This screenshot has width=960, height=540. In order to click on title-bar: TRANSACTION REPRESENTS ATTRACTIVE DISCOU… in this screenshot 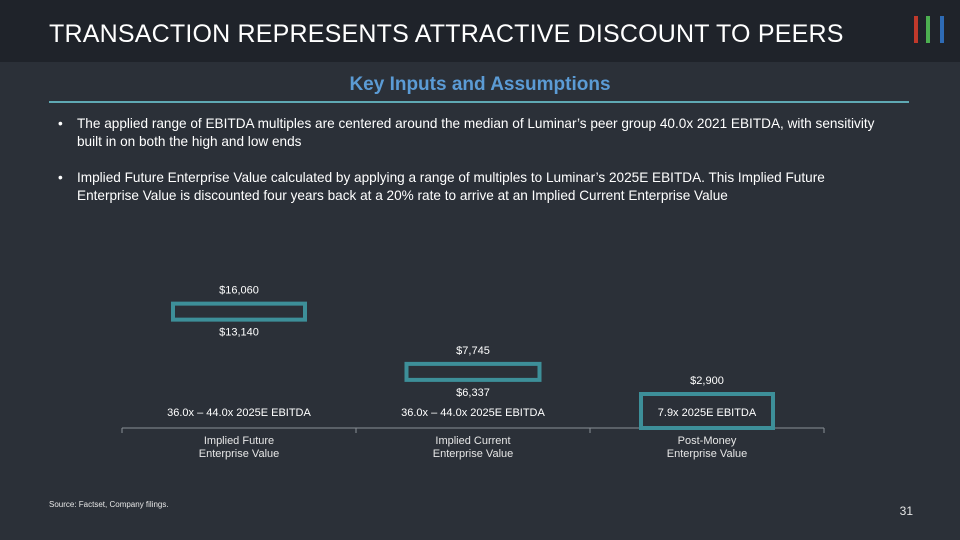, I will do `click(480, 31)`.